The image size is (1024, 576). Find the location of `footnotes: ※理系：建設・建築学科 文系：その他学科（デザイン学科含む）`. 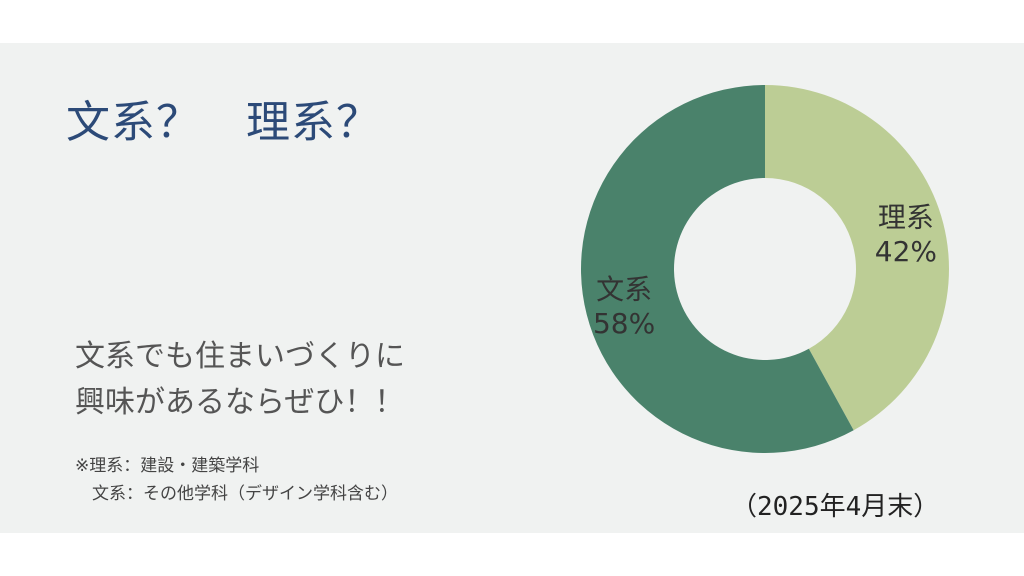

footnotes: ※理系：建設・建築学科 文系：その他学科（デザイン学科含む） is located at coordinates (236, 480).